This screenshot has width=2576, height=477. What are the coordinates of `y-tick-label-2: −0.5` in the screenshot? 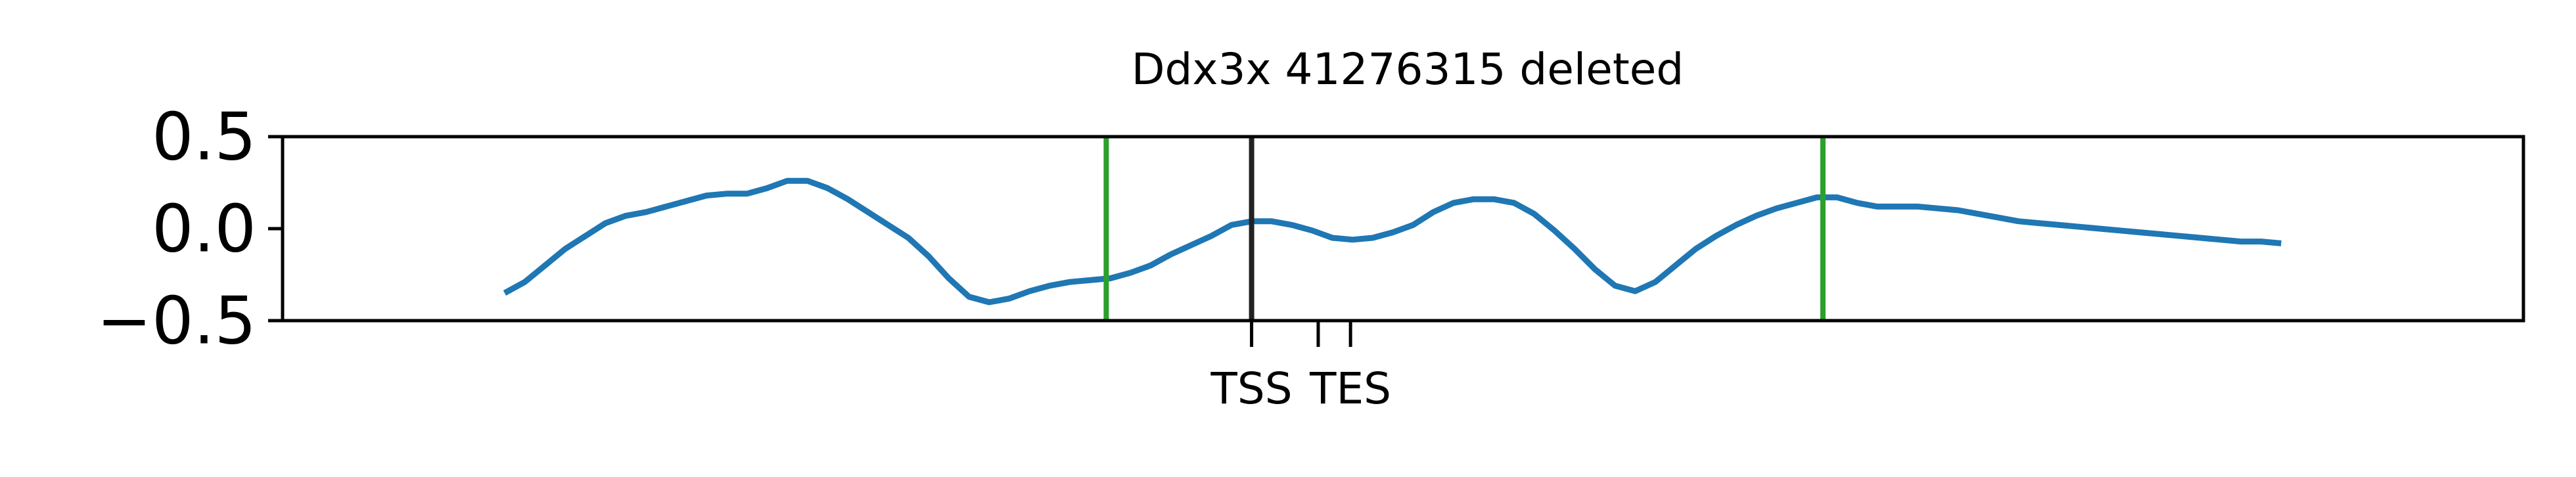 It's located at (176, 321).